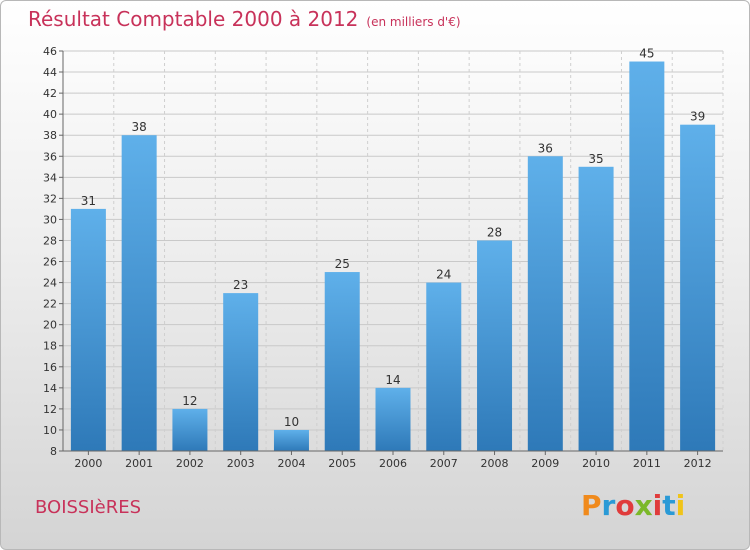  What do you see at coordinates (596, 308) in the screenshot?
I see `bar-2010` at bounding box center [596, 308].